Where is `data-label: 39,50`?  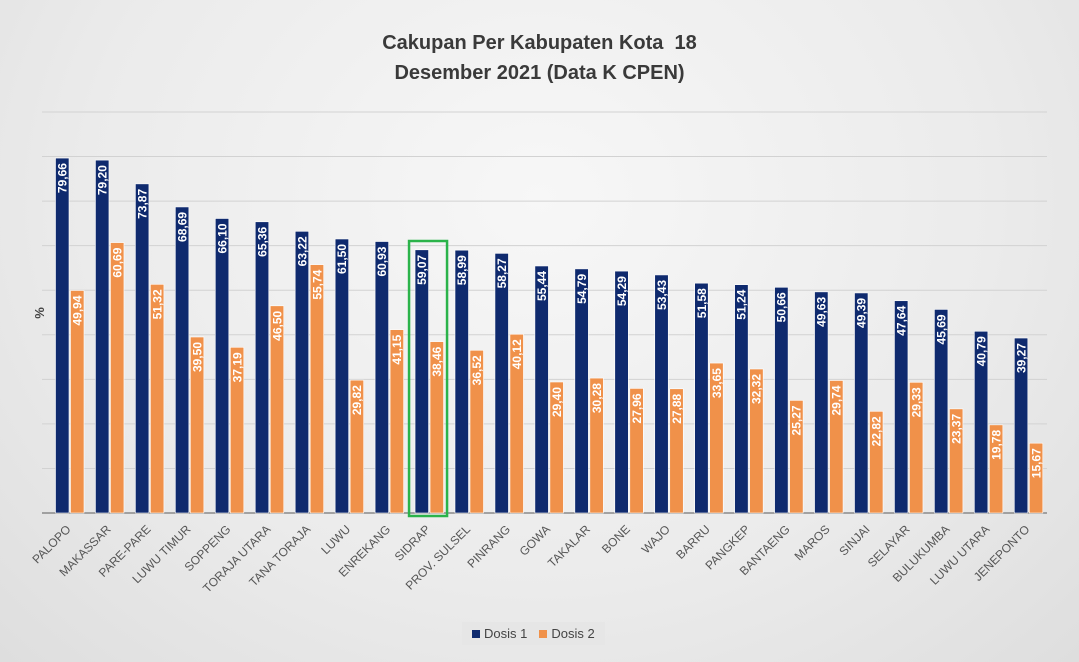 data-label: 39,50 is located at coordinates (197, 357).